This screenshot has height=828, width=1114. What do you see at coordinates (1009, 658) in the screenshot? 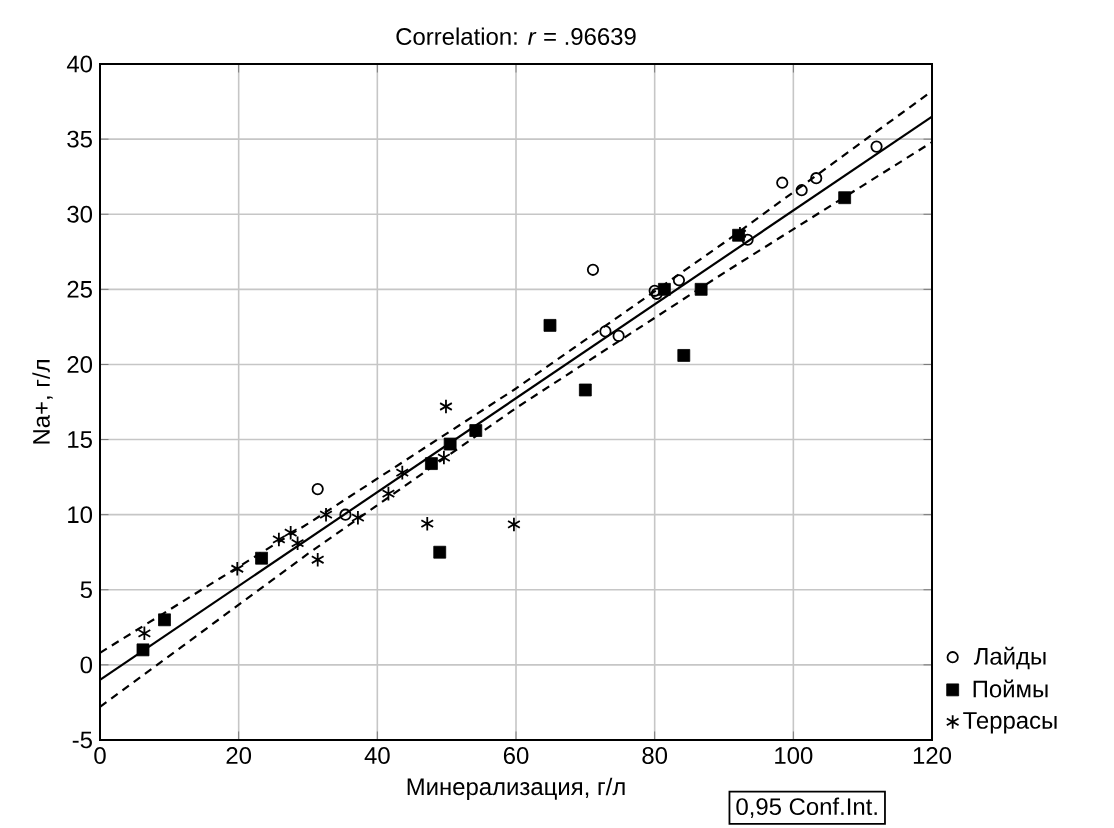
I see `legend-label: Лайды` at bounding box center [1009, 658].